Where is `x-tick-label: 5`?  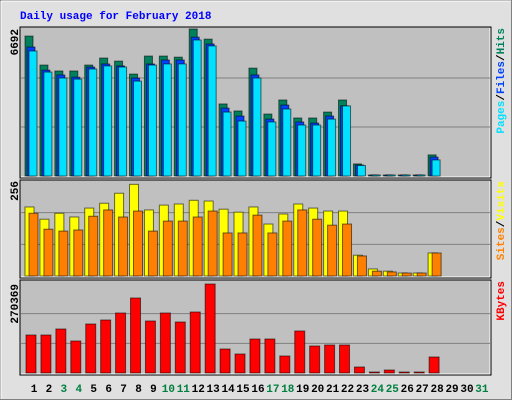 x-tick-label: 5 is located at coordinates (93, 390).